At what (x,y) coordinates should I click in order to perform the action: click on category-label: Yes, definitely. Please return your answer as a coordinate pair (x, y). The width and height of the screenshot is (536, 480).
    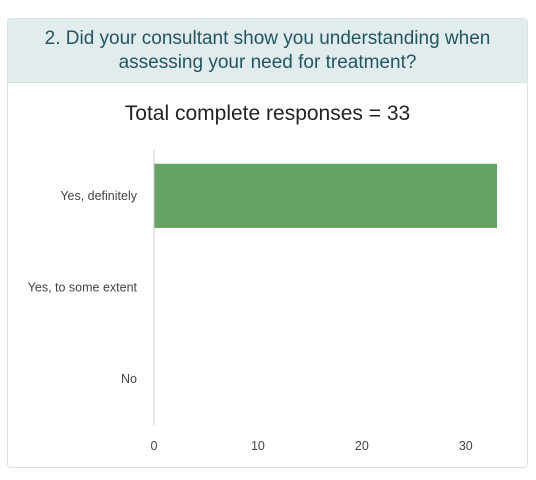
    Looking at the image, I should click on (98, 196).